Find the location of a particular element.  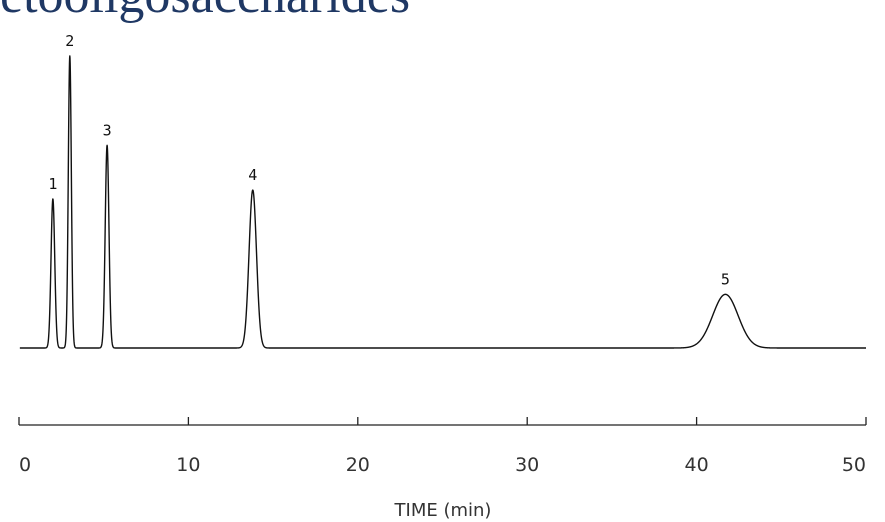

x-axis: 0 10 20 30 40 50 is located at coordinates (442, 446).